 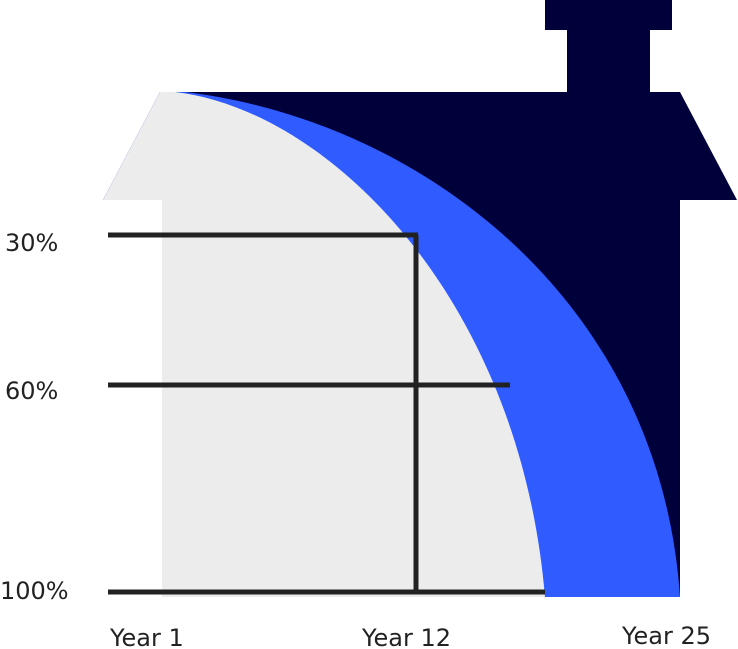 I want to click on x-label: Year 25, so click(x=666, y=635).